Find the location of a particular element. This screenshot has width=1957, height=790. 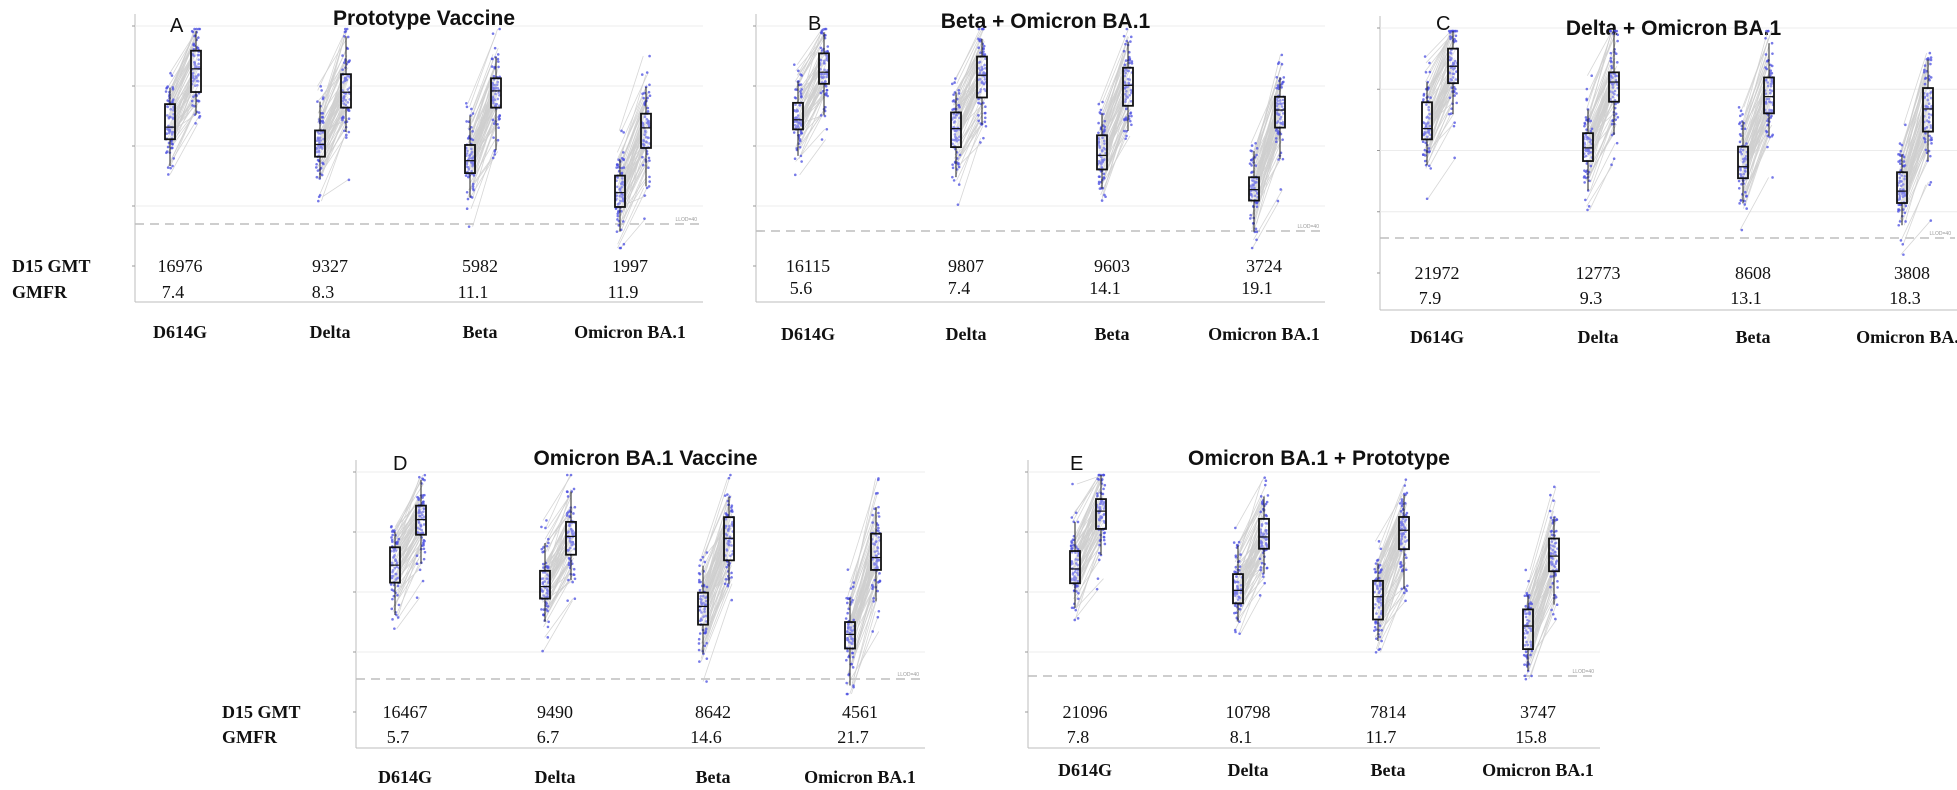

gmfr-value: 7.9 is located at coordinates (1430, 298).